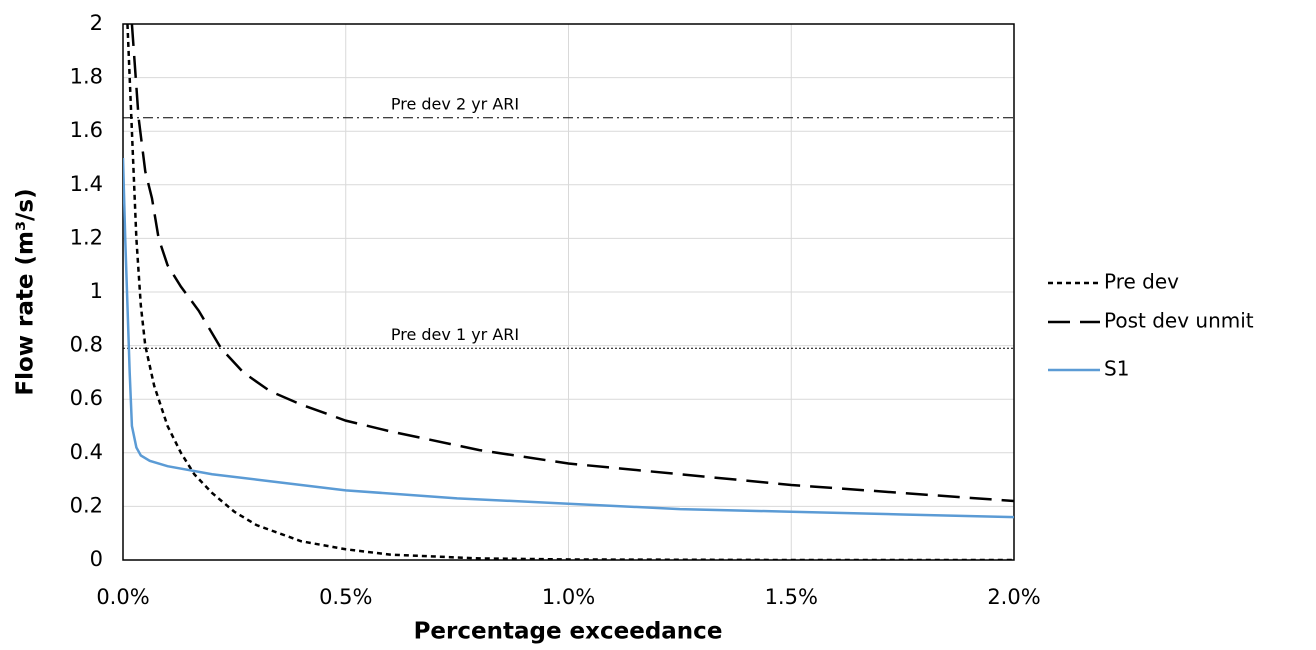 This screenshot has height=650, width=1316. Describe the element at coordinates (122, 597) in the screenshot. I see `x-tick-label: 0.0%` at that location.